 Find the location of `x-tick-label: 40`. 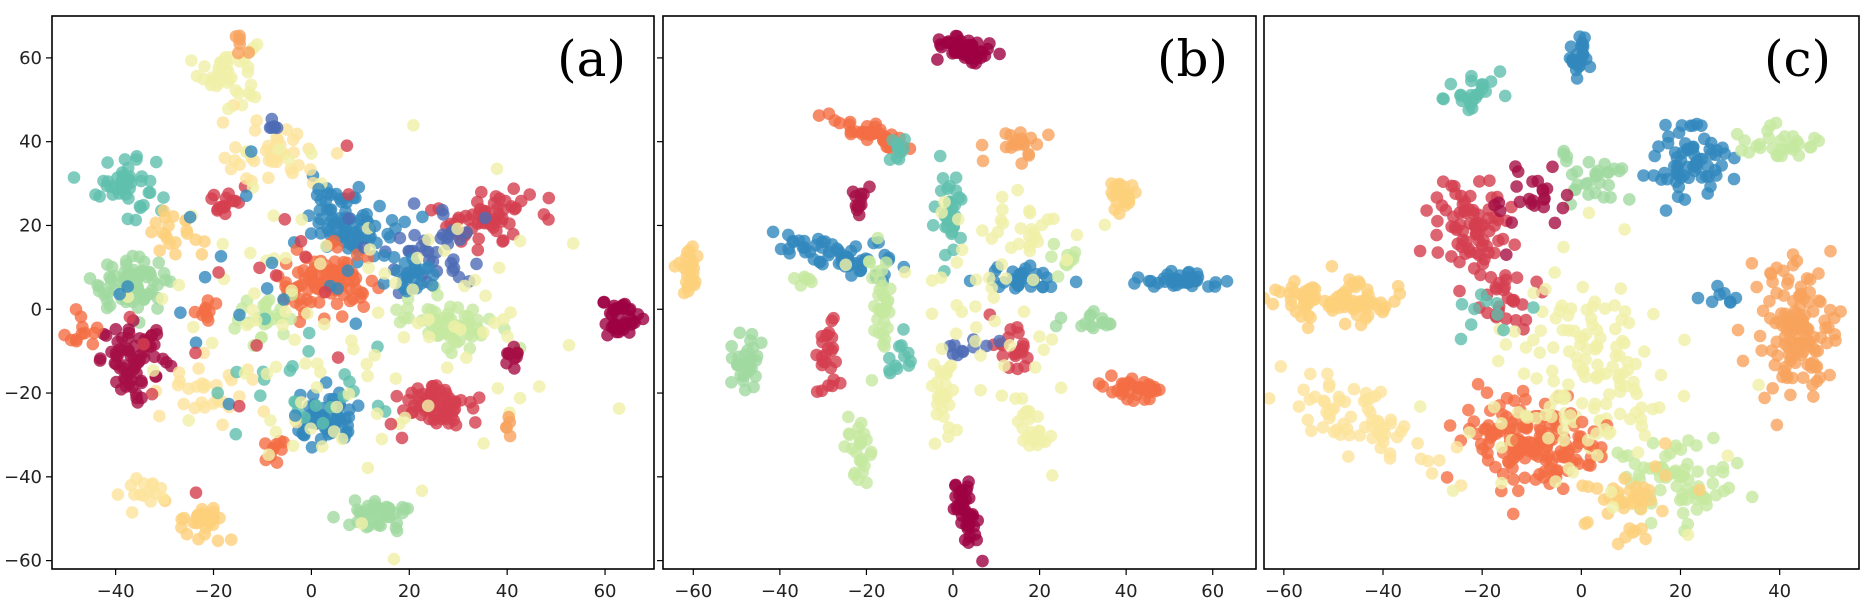

x-tick-label: 40 is located at coordinates (1779, 591).